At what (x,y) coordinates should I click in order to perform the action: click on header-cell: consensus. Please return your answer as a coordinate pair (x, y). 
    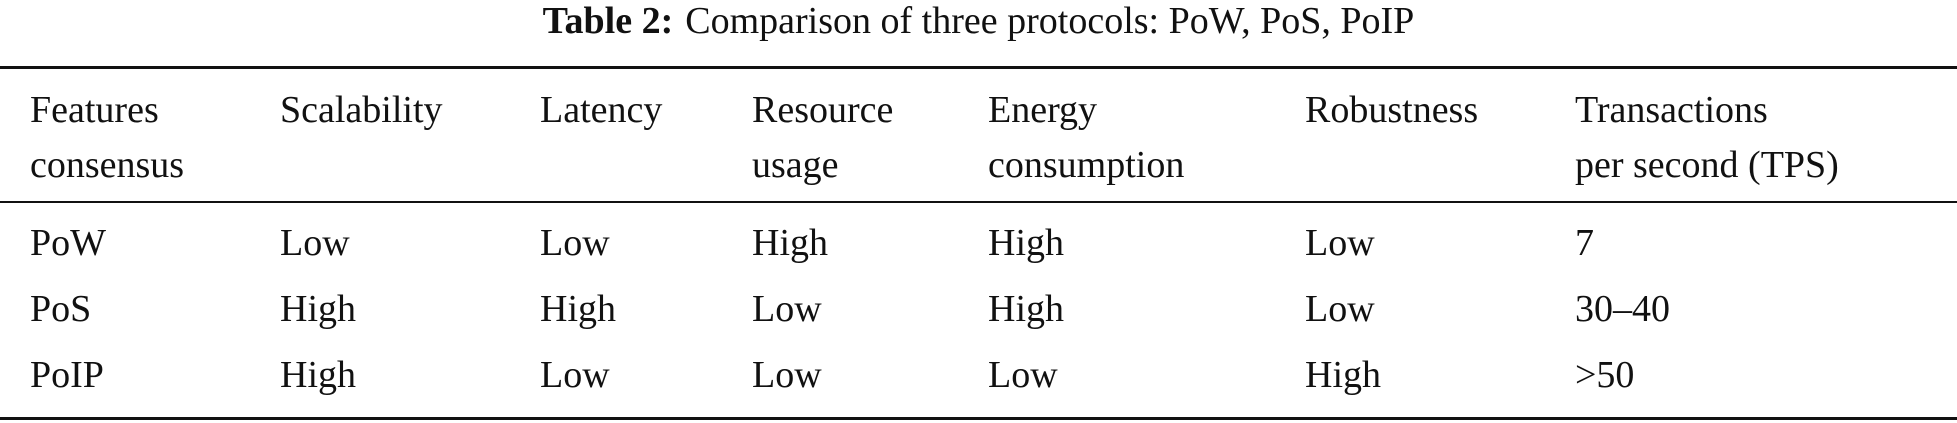
    Looking at the image, I should click on (107, 165).